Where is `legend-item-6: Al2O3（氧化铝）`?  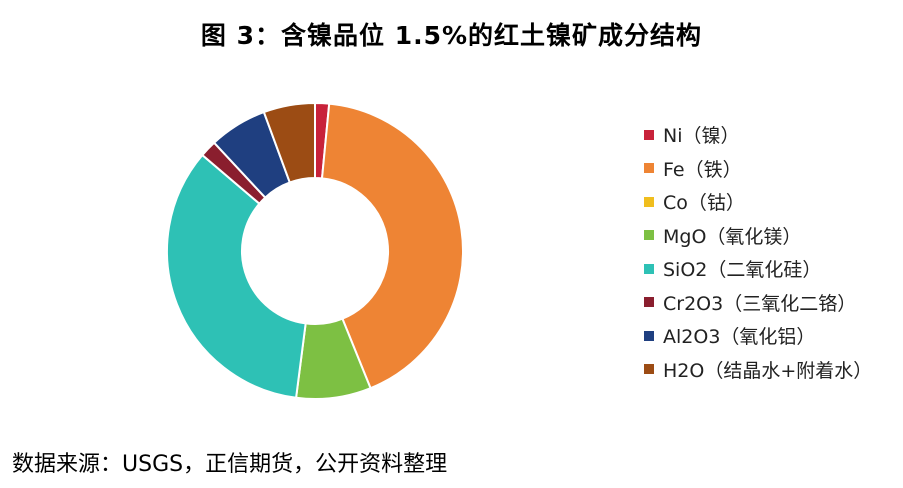 legend-item-6: Al2O3（氧化铝） is located at coordinates (769, 336).